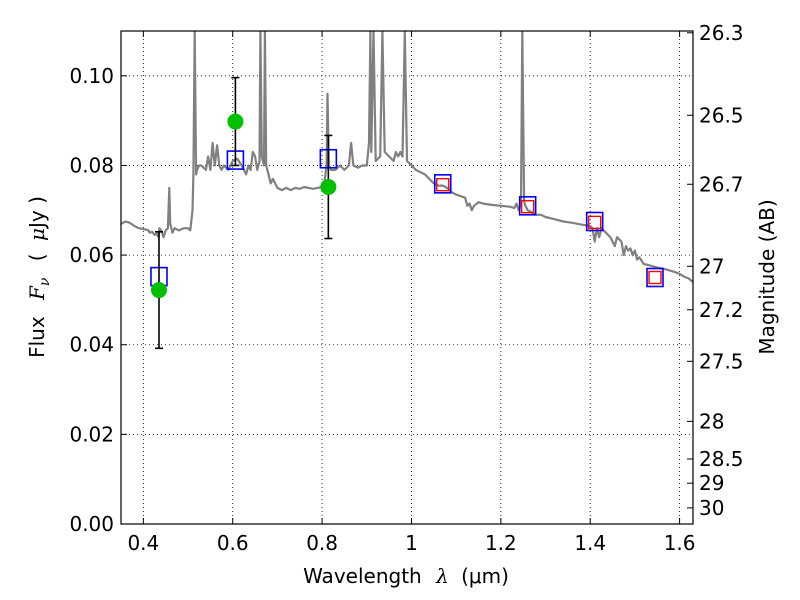  I want to click on y-axis-label: Flux Fν ( μJy ), so click(39, 277).